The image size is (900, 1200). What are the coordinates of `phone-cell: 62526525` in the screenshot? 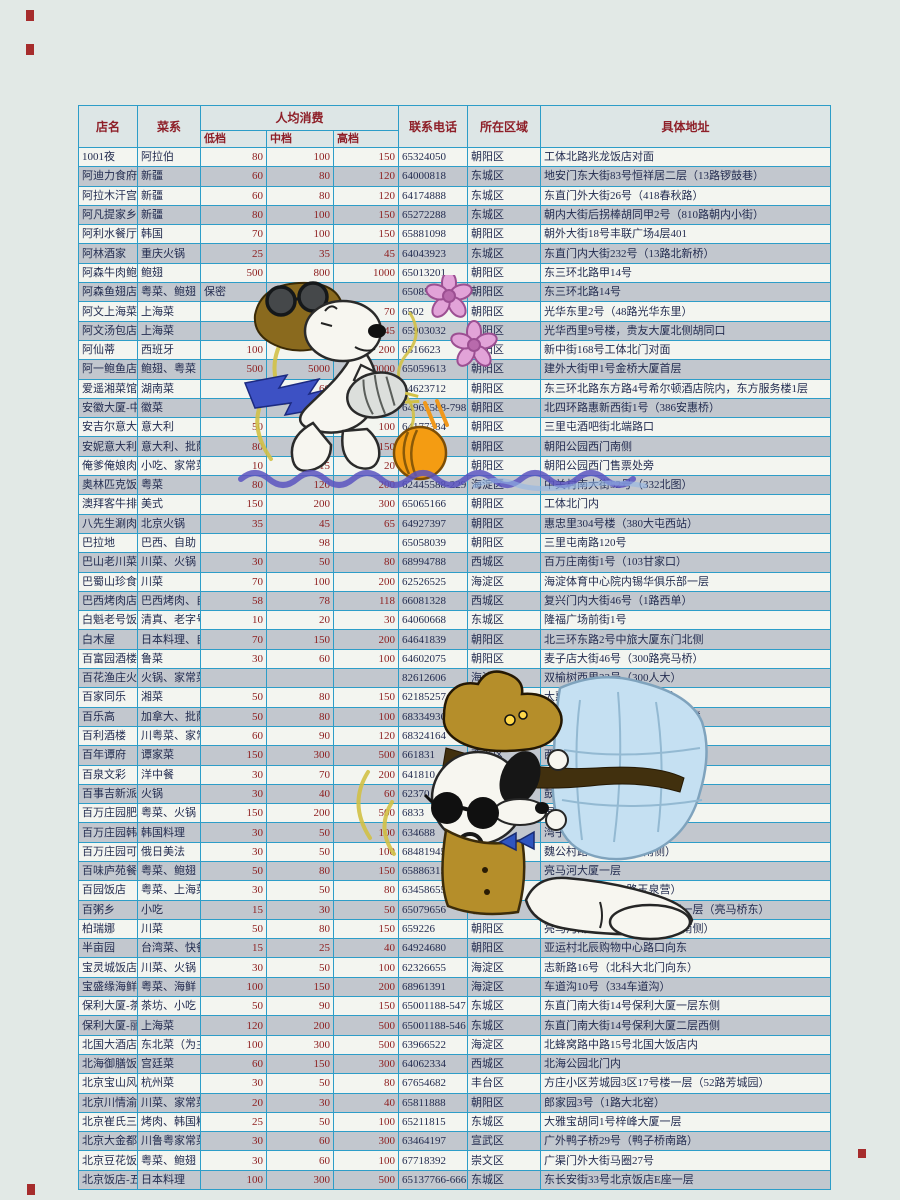 It's located at (433, 581).